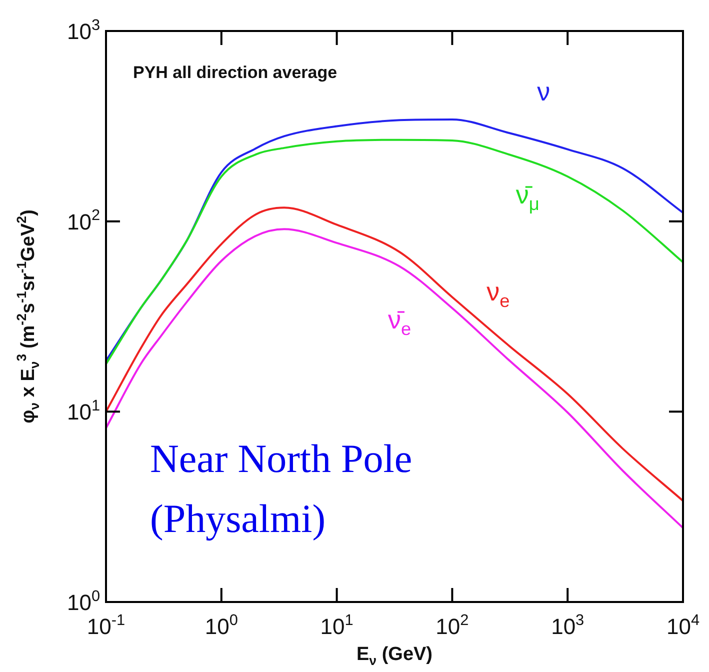 The height and width of the screenshot is (672, 709). What do you see at coordinates (28, 317) in the screenshot?
I see `text: φν x Eν3 (m-2s-1sr-1GeV2)` at bounding box center [28, 317].